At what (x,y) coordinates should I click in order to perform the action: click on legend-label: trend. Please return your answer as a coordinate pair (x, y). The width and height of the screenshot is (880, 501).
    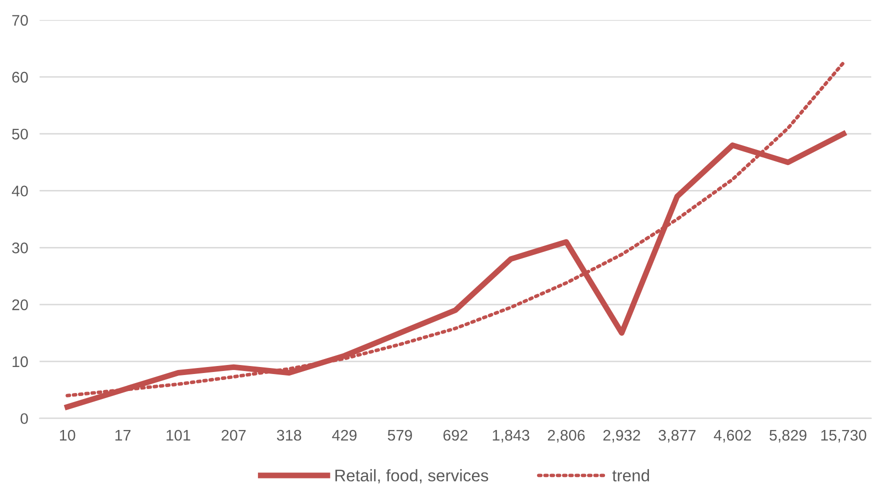
    Looking at the image, I should click on (630, 475).